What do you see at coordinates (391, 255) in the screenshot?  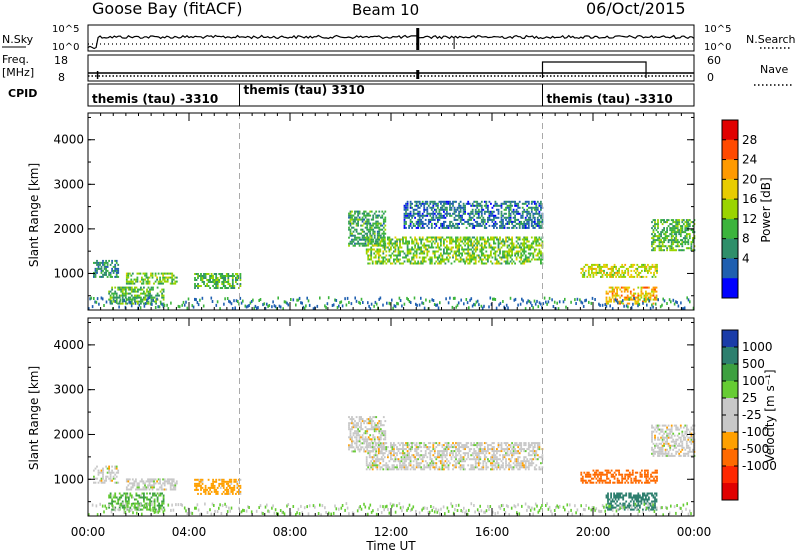 I see `power-cells` at bounding box center [391, 255].